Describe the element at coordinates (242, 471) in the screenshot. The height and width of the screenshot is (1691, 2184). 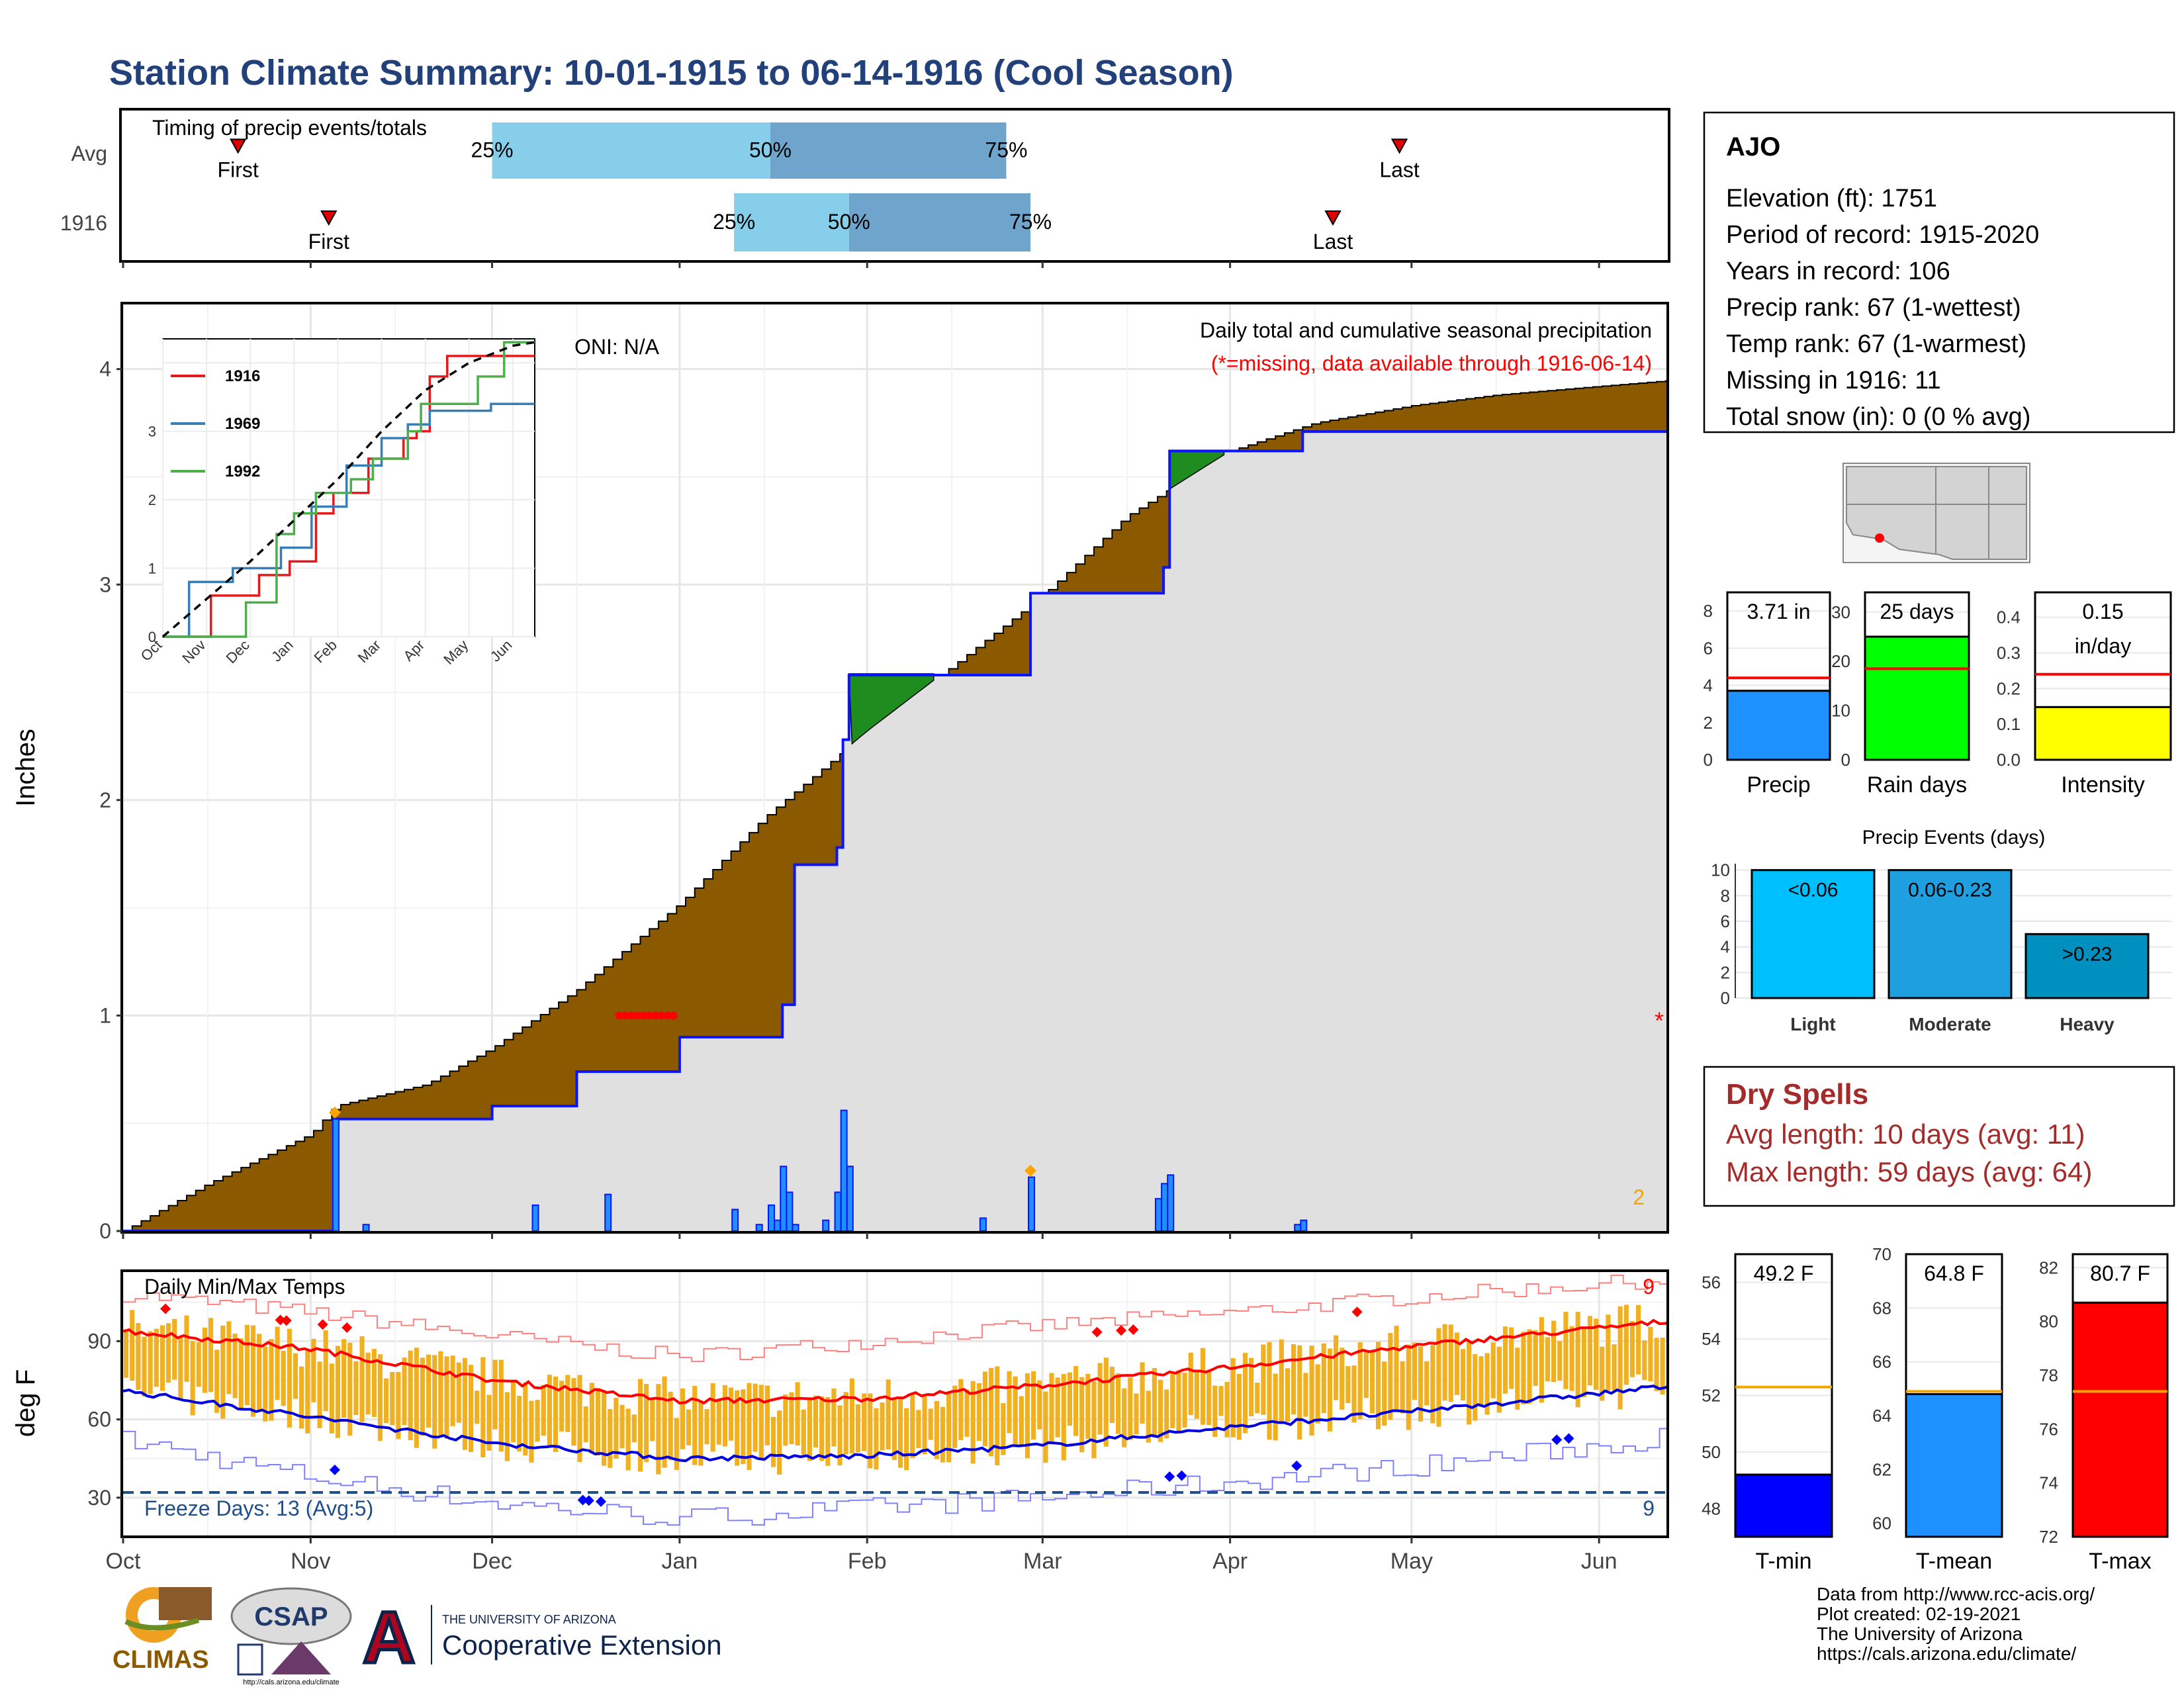
I see `inset-legend-label: 1992` at that location.